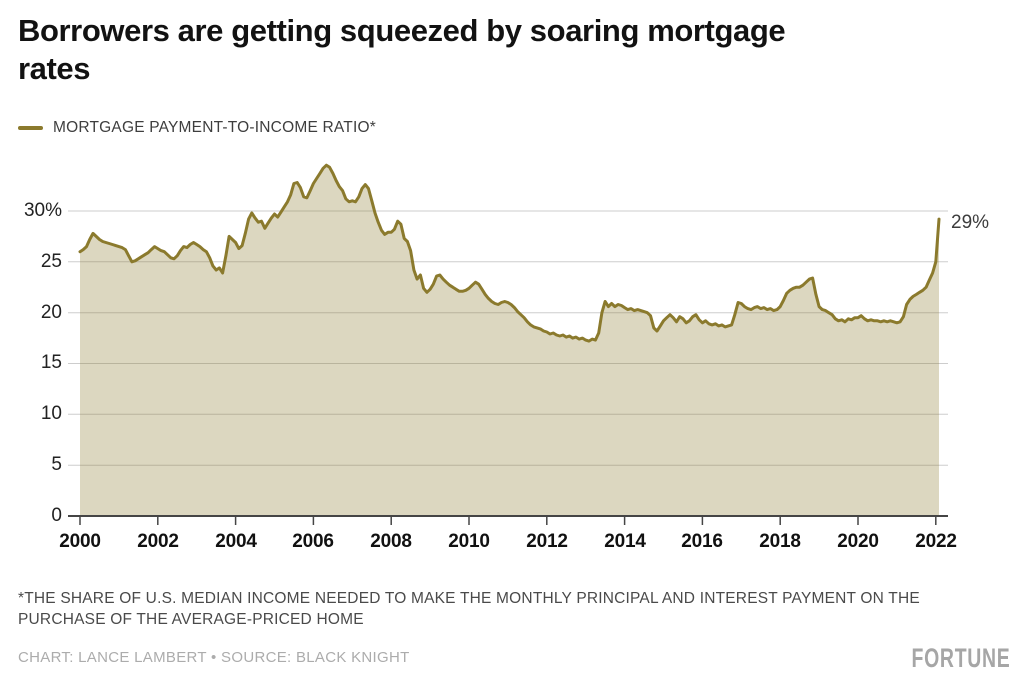  What do you see at coordinates (51, 261) in the screenshot?
I see `y-axis-label-25: 25` at bounding box center [51, 261].